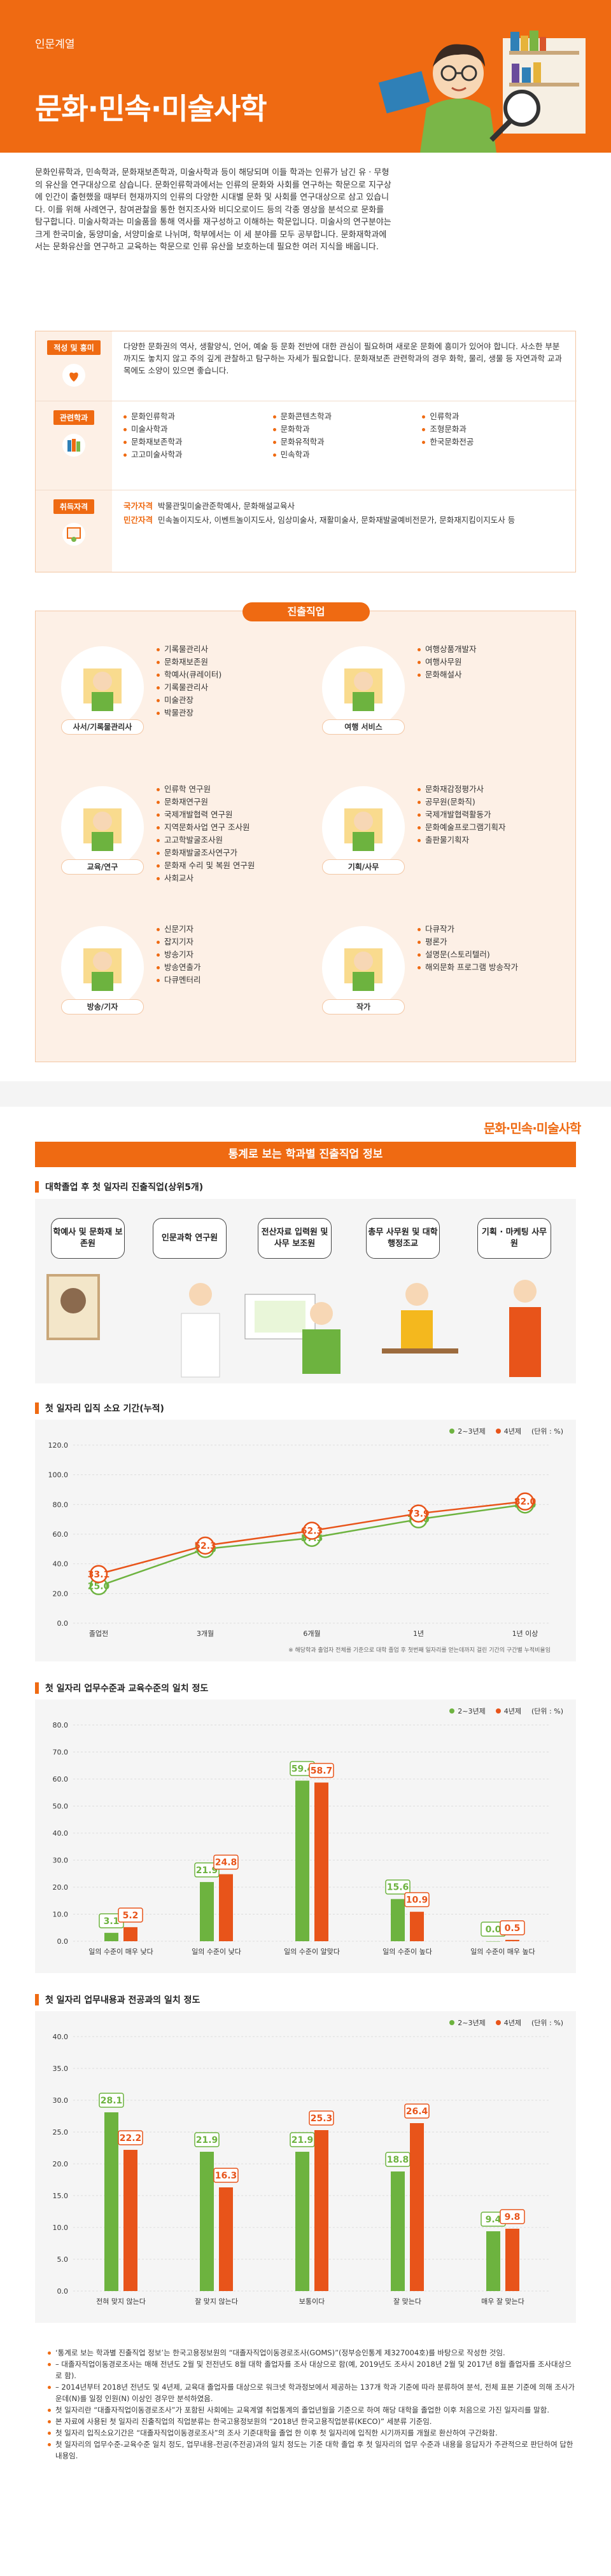 The height and width of the screenshot is (2576, 611). What do you see at coordinates (63, 2259) in the screenshot?
I see `y-tick-label: 5.0` at bounding box center [63, 2259].